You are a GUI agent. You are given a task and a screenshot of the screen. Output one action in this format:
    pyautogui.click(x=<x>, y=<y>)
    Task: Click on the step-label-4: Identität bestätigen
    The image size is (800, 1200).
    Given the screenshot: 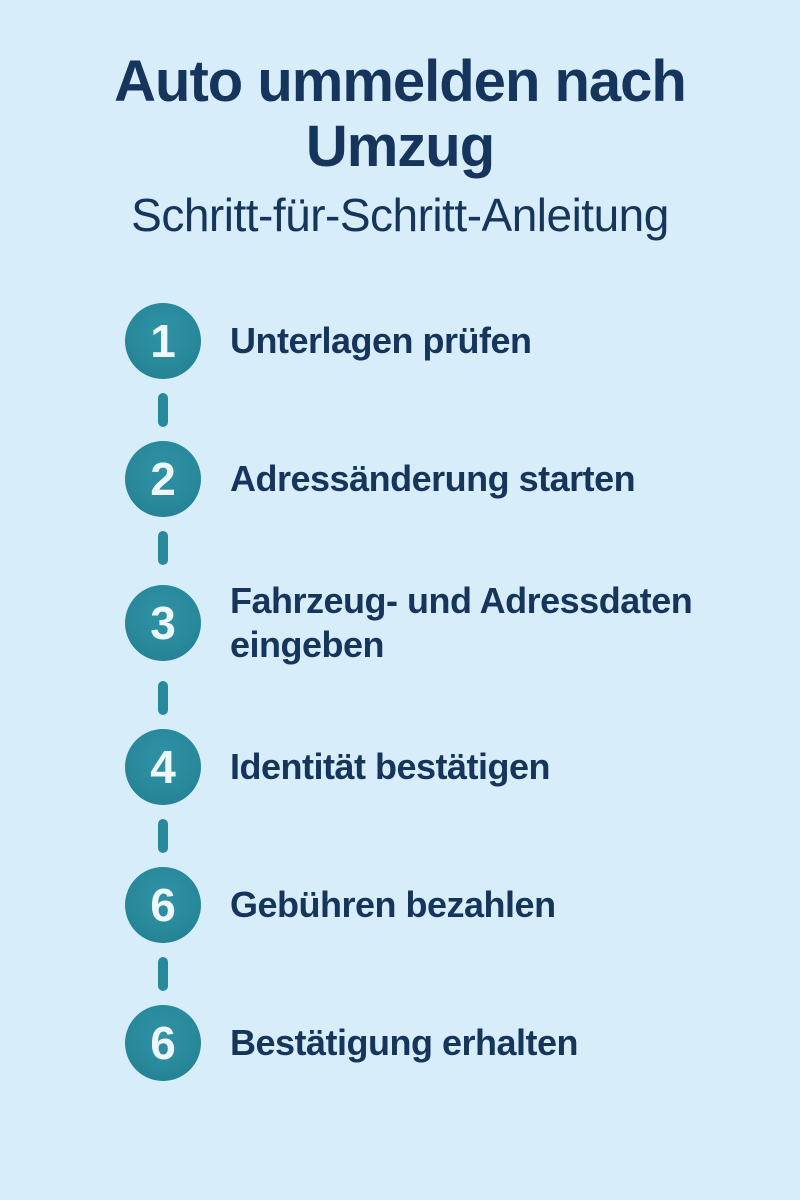 What is the action you would take?
    pyautogui.click(x=390, y=767)
    